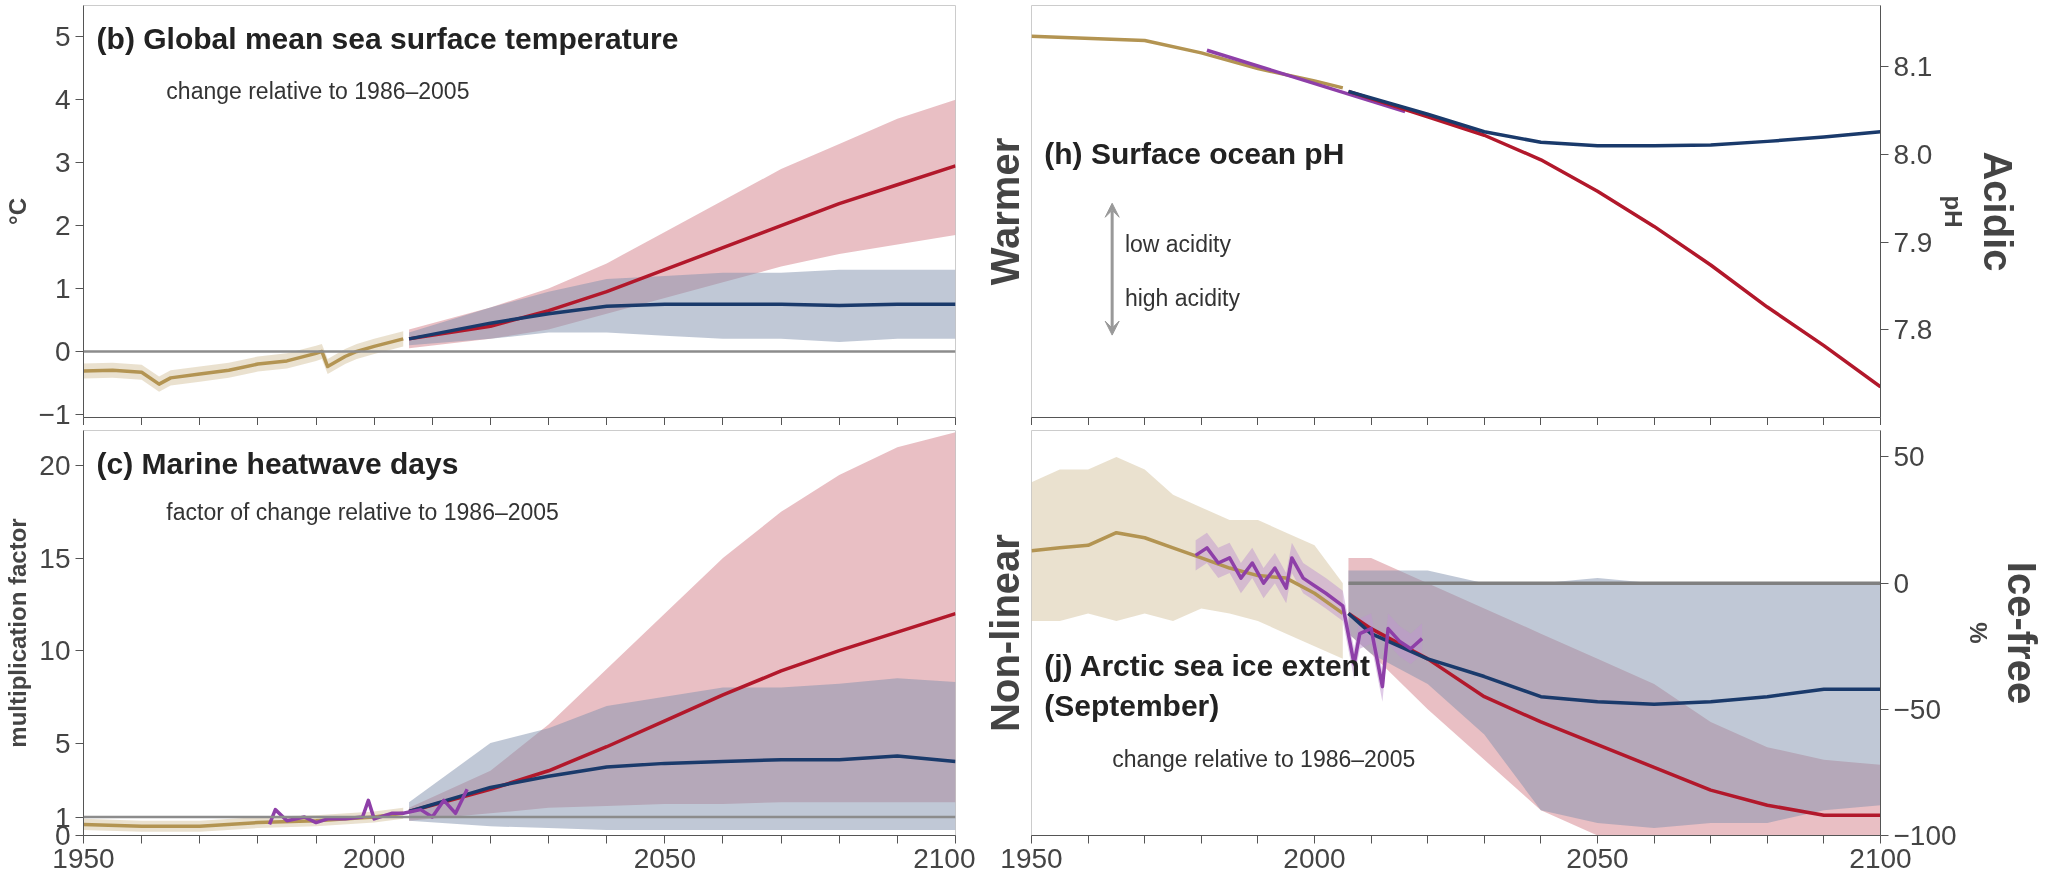 The image size is (2057, 870). Describe the element at coordinates (17, 211) in the screenshot. I see `y-axis-title: °C` at that location.